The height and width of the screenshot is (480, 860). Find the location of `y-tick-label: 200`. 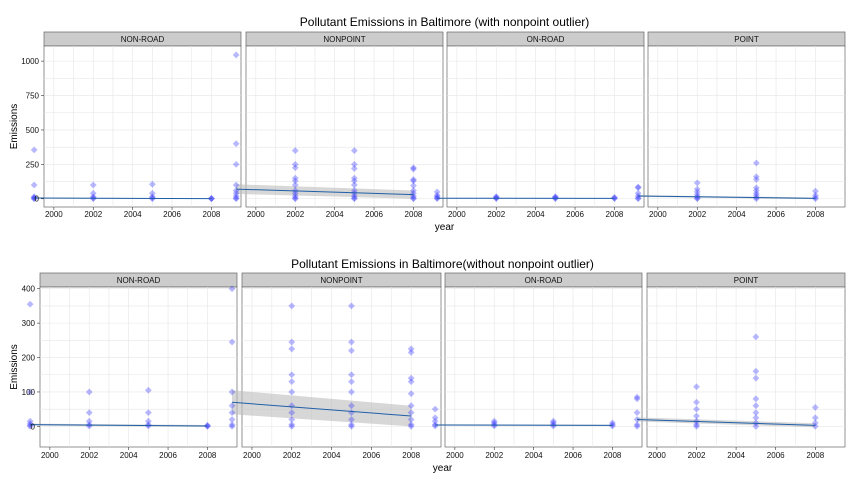

y-tick-label: 200 is located at coordinates (29, 358).